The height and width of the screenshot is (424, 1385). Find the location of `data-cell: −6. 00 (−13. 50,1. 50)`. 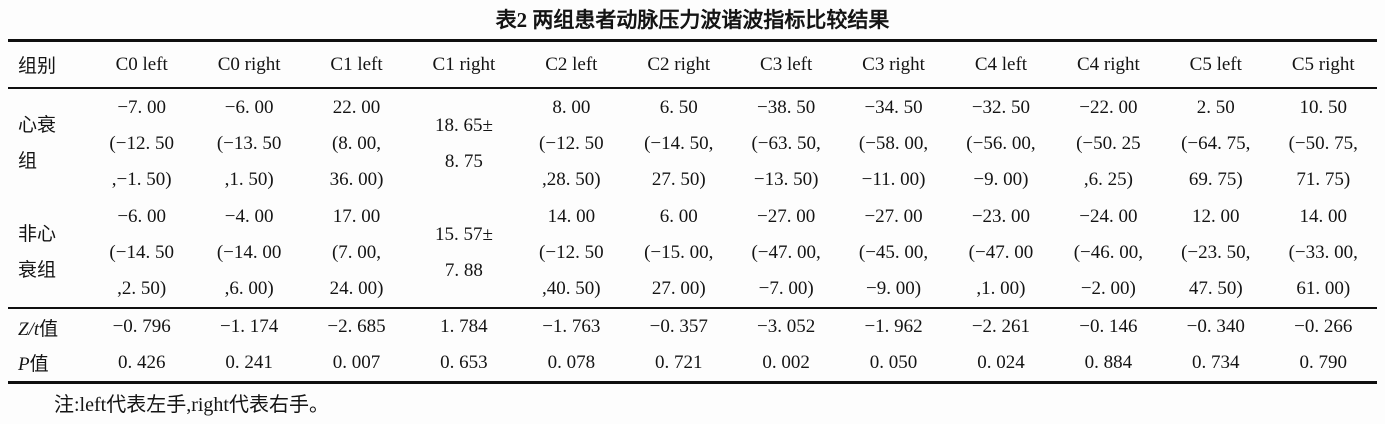

data-cell: −6. 00 (−13. 50,1. 50) is located at coordinates (249, 143).